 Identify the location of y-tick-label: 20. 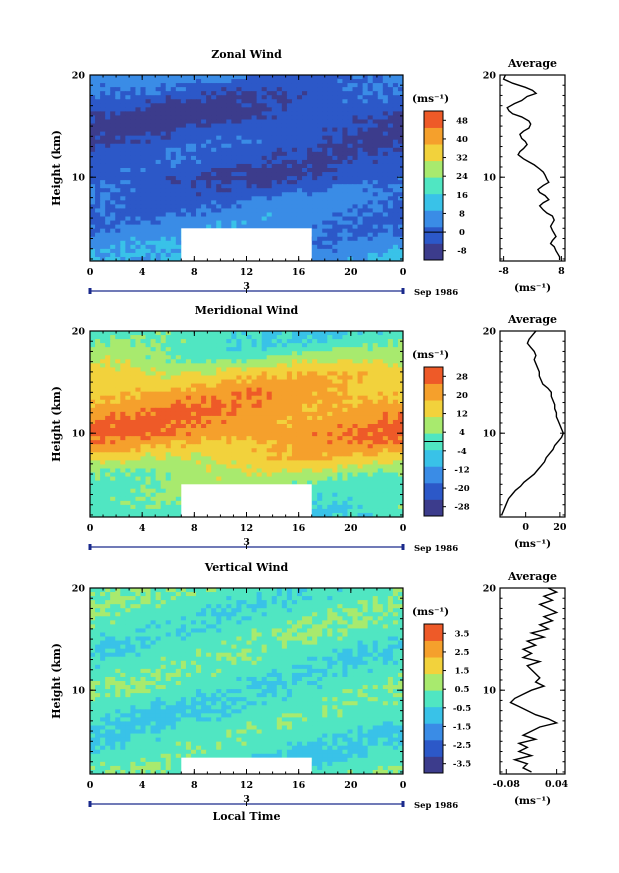
(79, 76).